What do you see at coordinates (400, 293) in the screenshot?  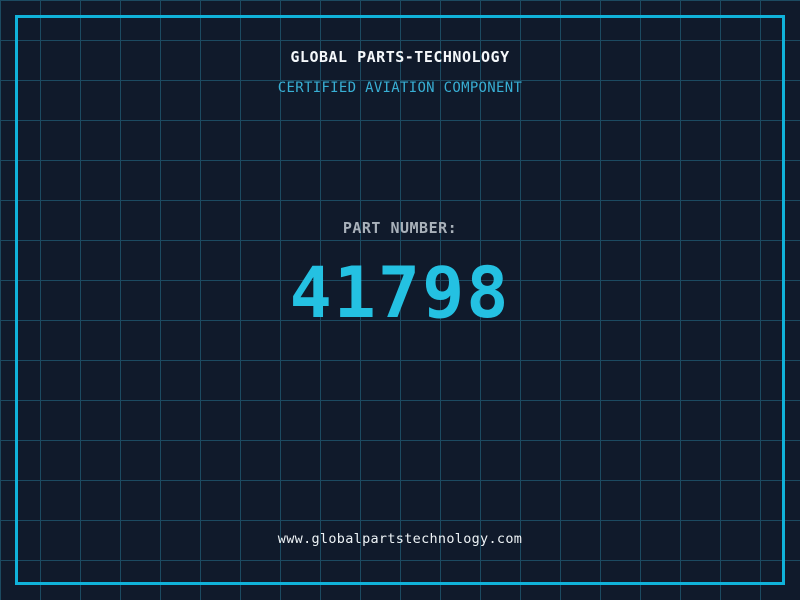 I see `part-number-value: 41798` at bounding box center [400, 293].